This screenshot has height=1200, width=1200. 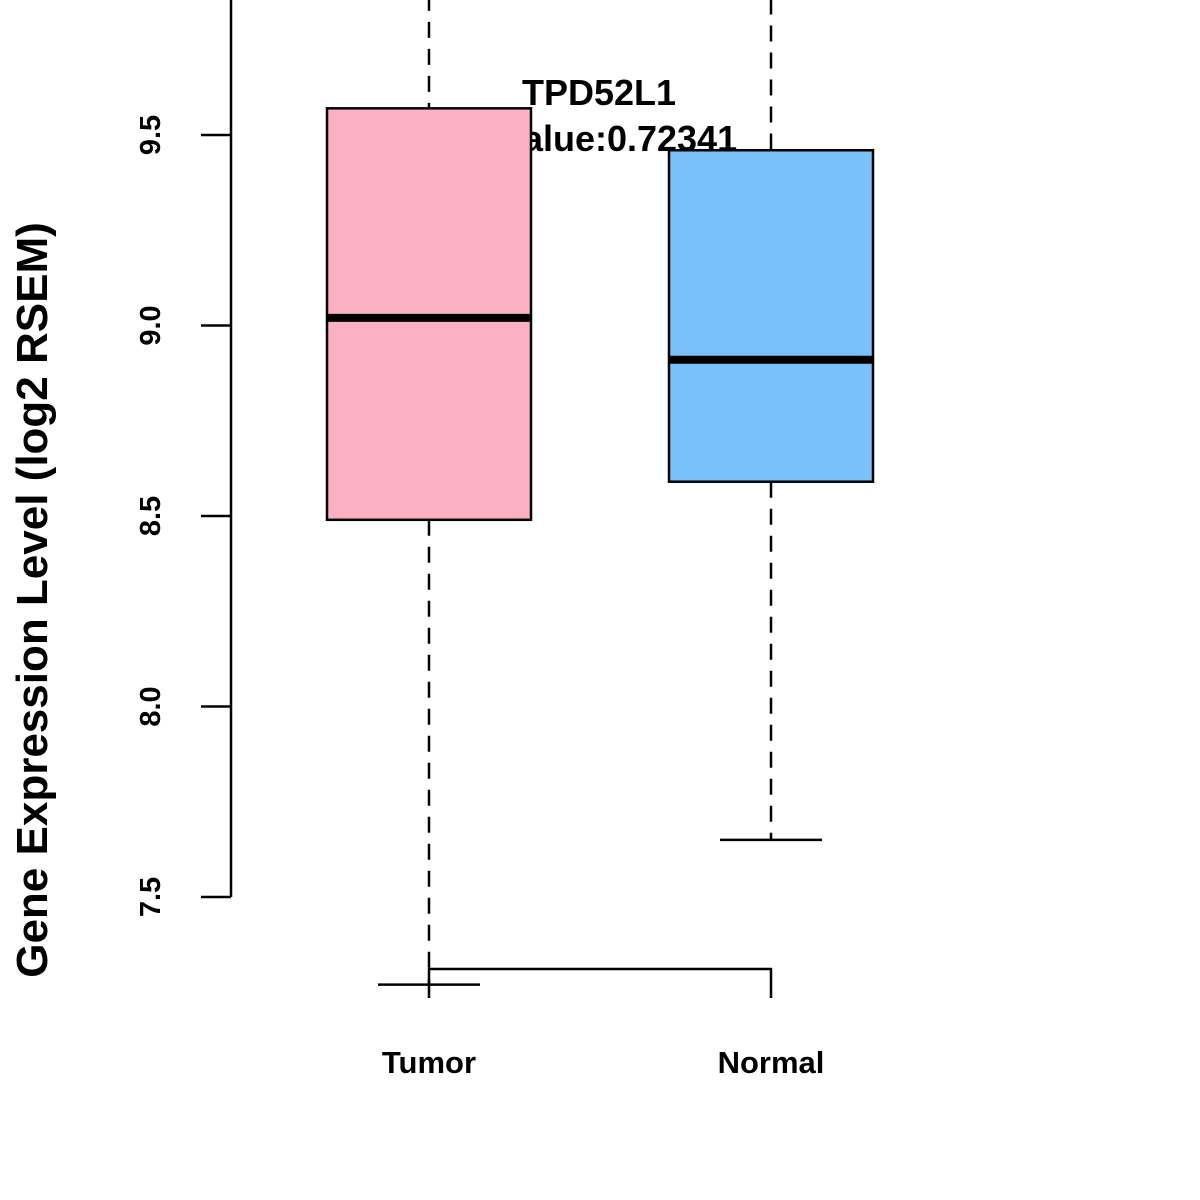 I want to click on y-axis-label: Gene Expression Level (log2 RSEM), so click(x=32, y=600).